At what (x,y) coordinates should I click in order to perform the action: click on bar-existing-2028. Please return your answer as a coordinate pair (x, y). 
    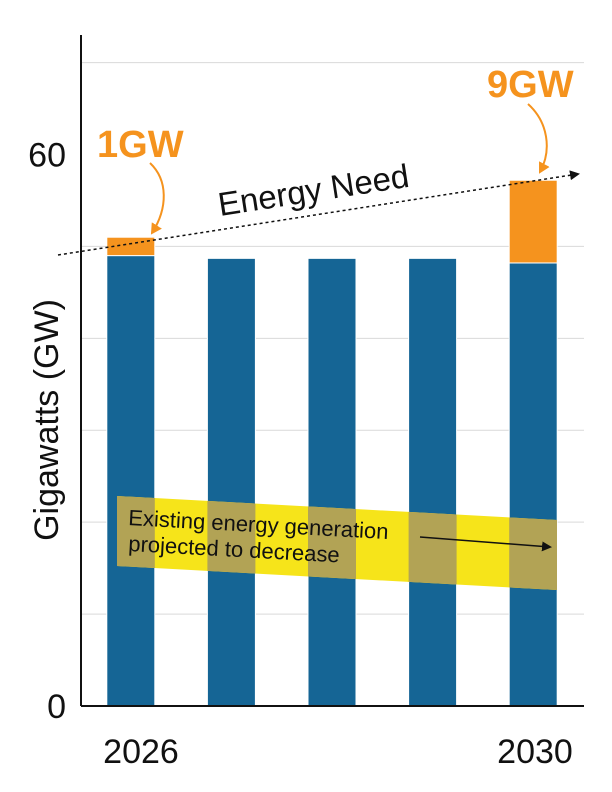
    Looking at the image, I should click on (332, 482).